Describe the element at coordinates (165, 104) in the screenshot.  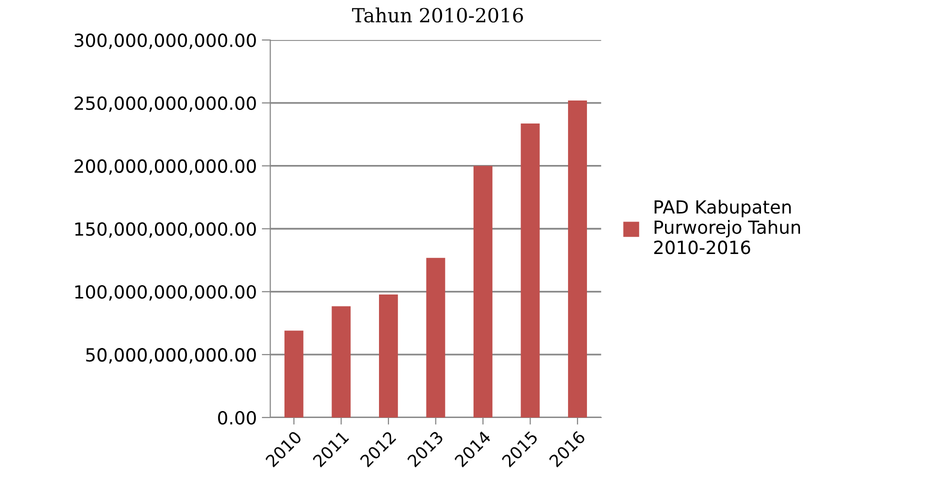
I see `y-tick-label: 250,000,000,000.00` at that location.